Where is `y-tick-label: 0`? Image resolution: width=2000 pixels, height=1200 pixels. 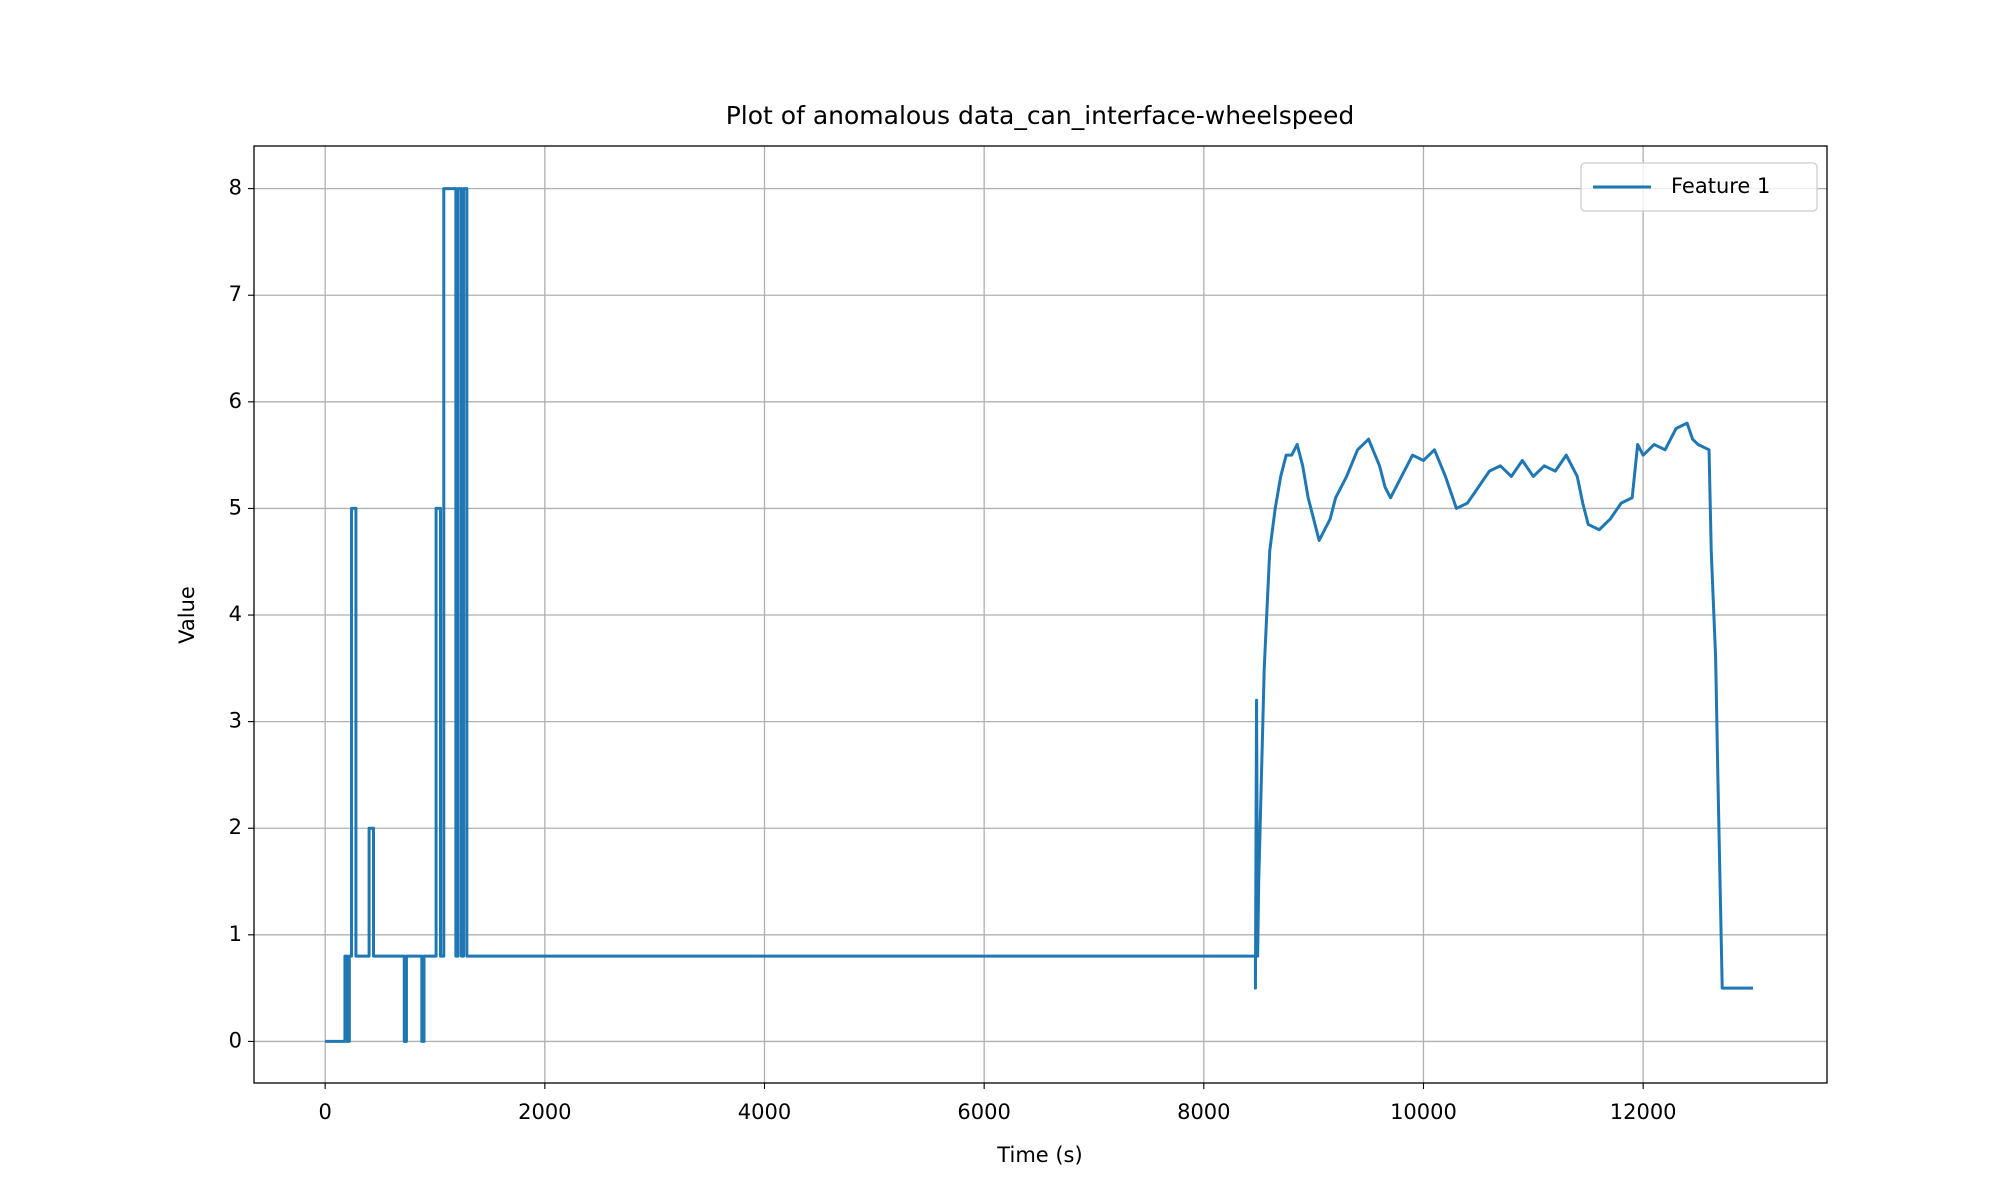
y-tick-label: 0 is located at coordinates (235, 1040).